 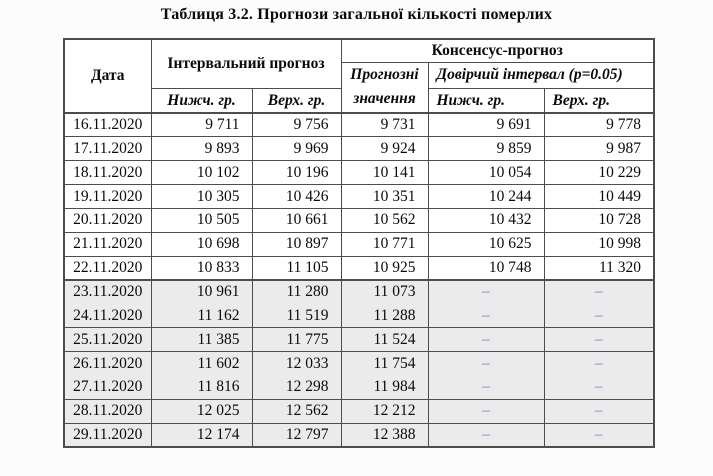 I want to click on interval-lower-cell: 11 385, so click(x=201, y=340).